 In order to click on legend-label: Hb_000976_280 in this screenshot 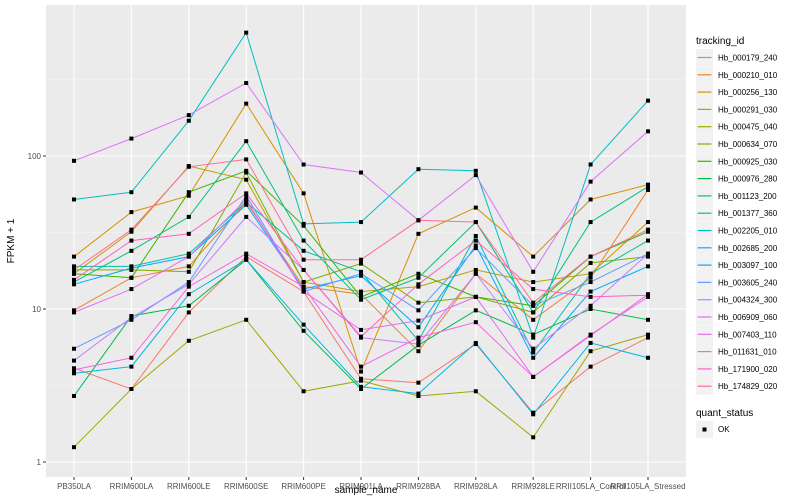, I will do `click(748, 179)`.